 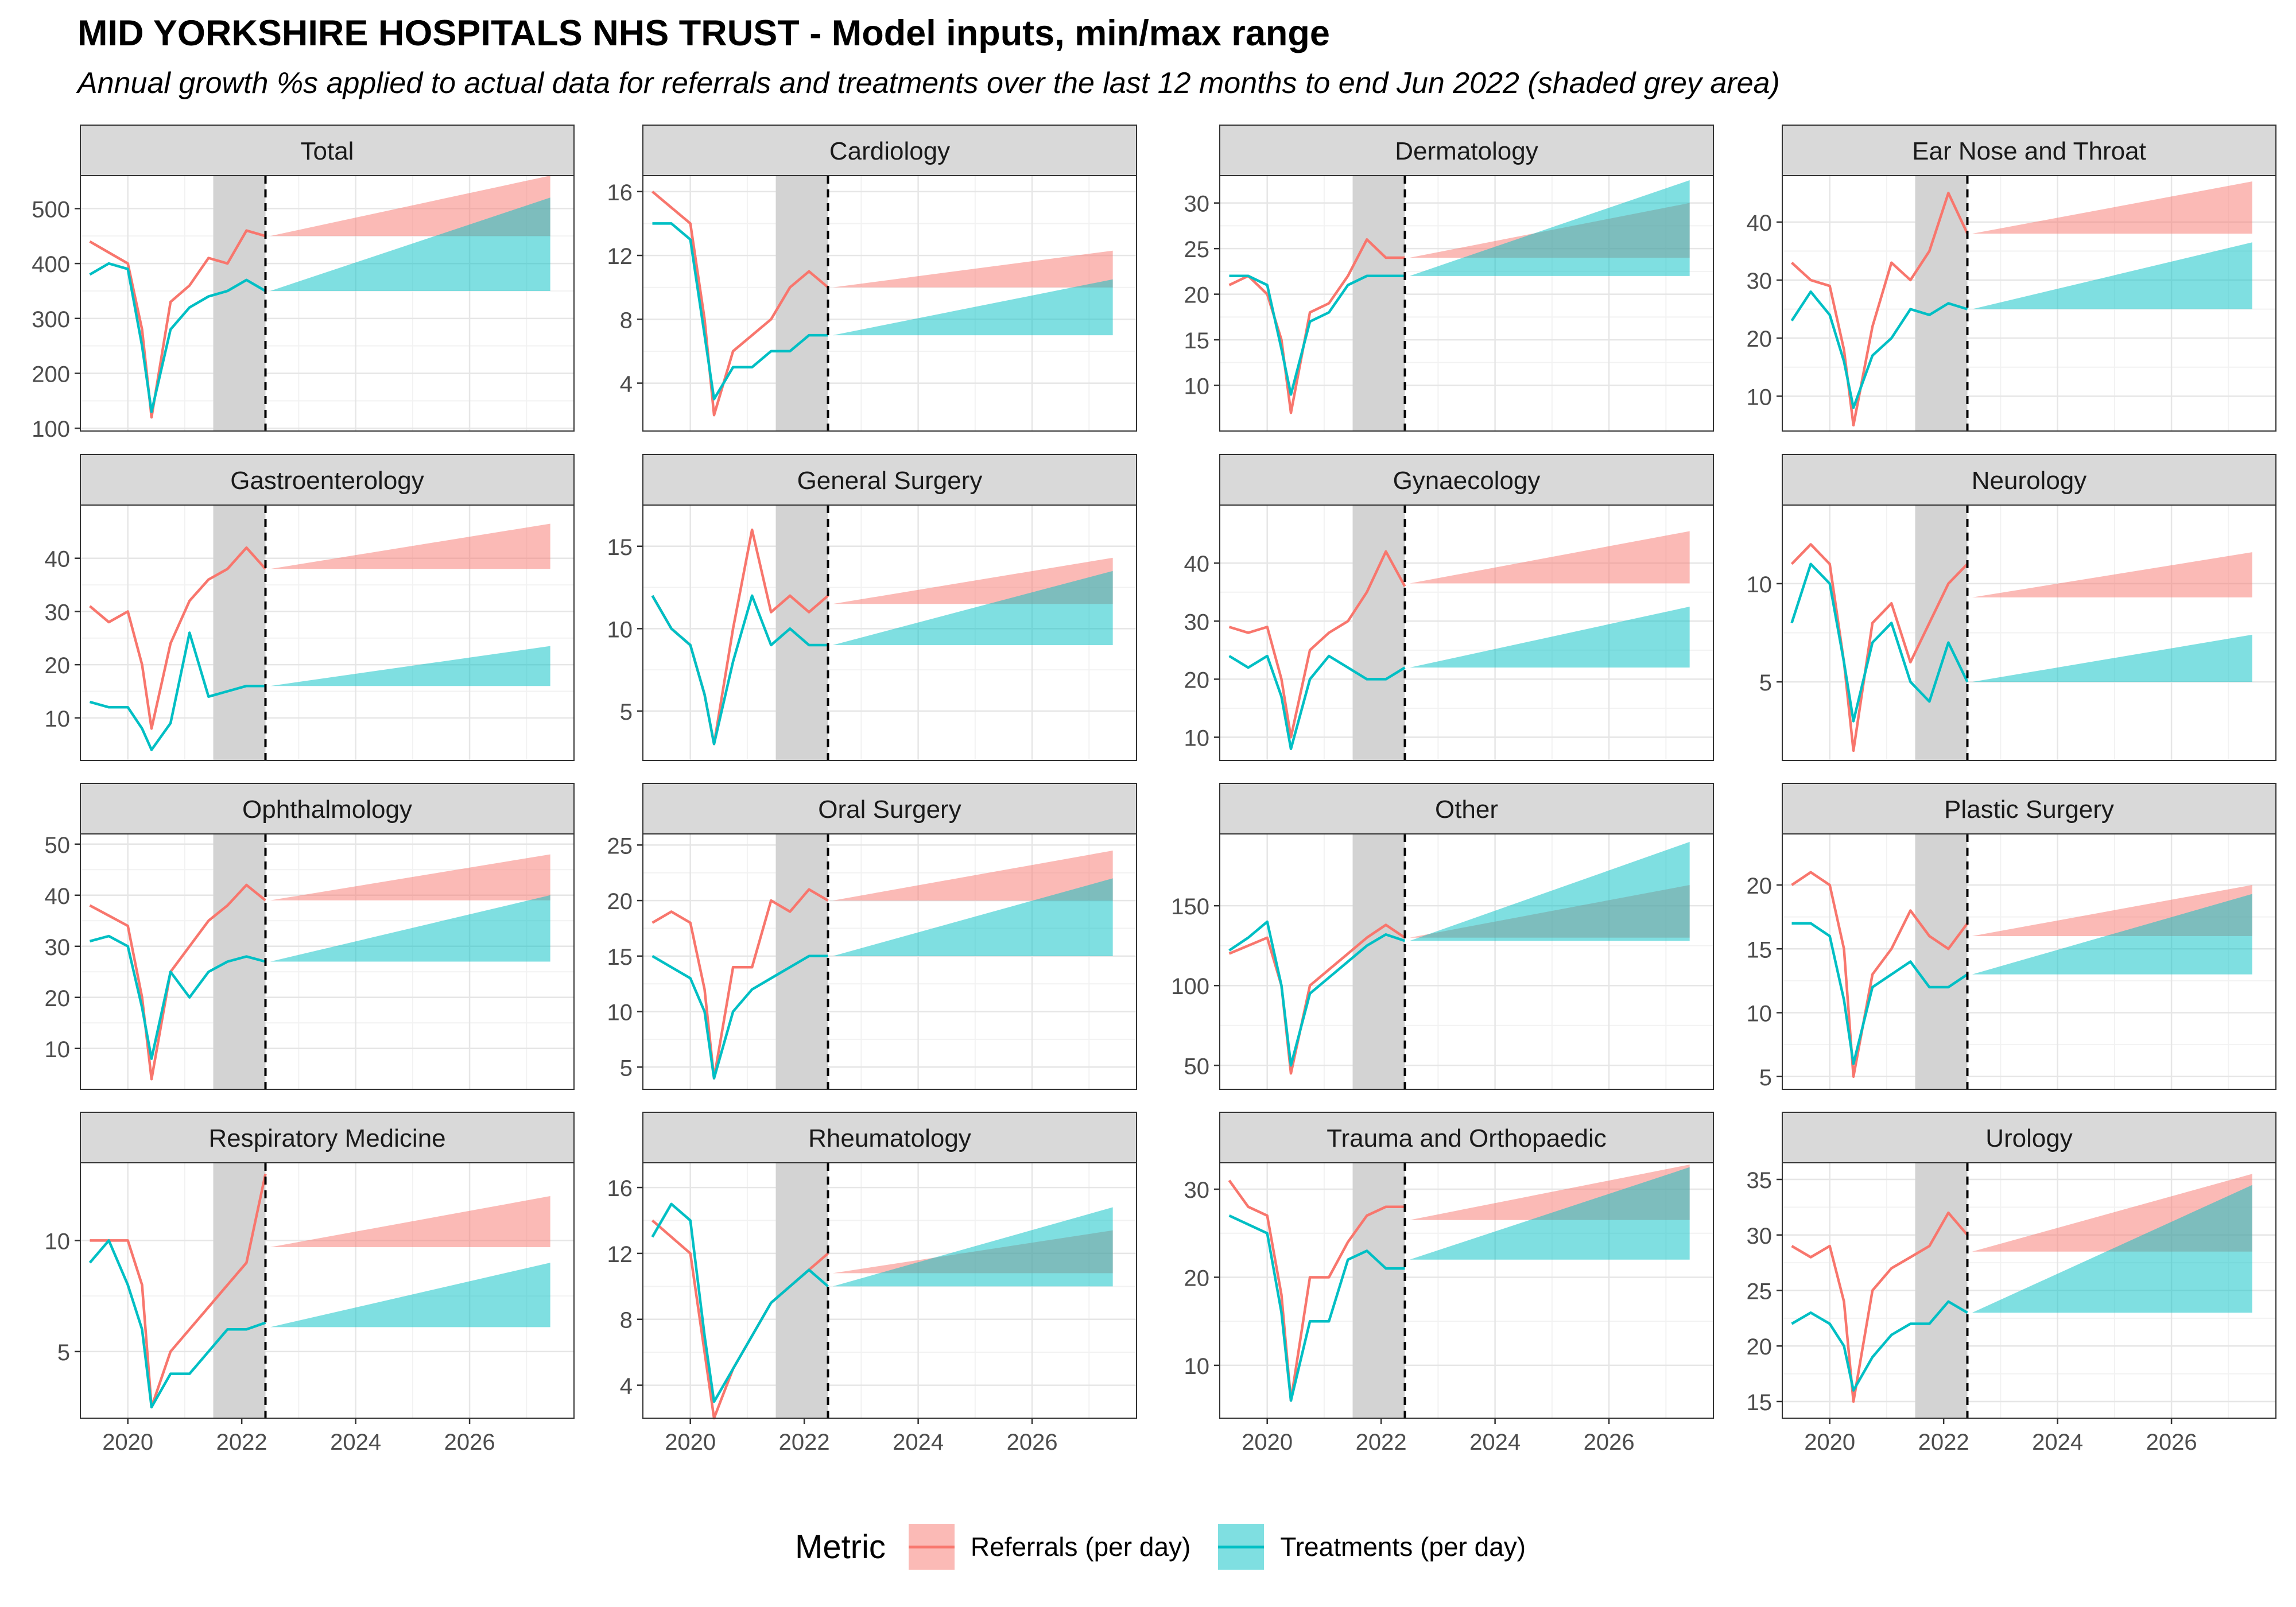 What do you see at coordinates (1449, 607) in the screenshot?
I see `facet-gynaecology: Gynaecology 10 20 30 40` at bounding box center [1449, 607].